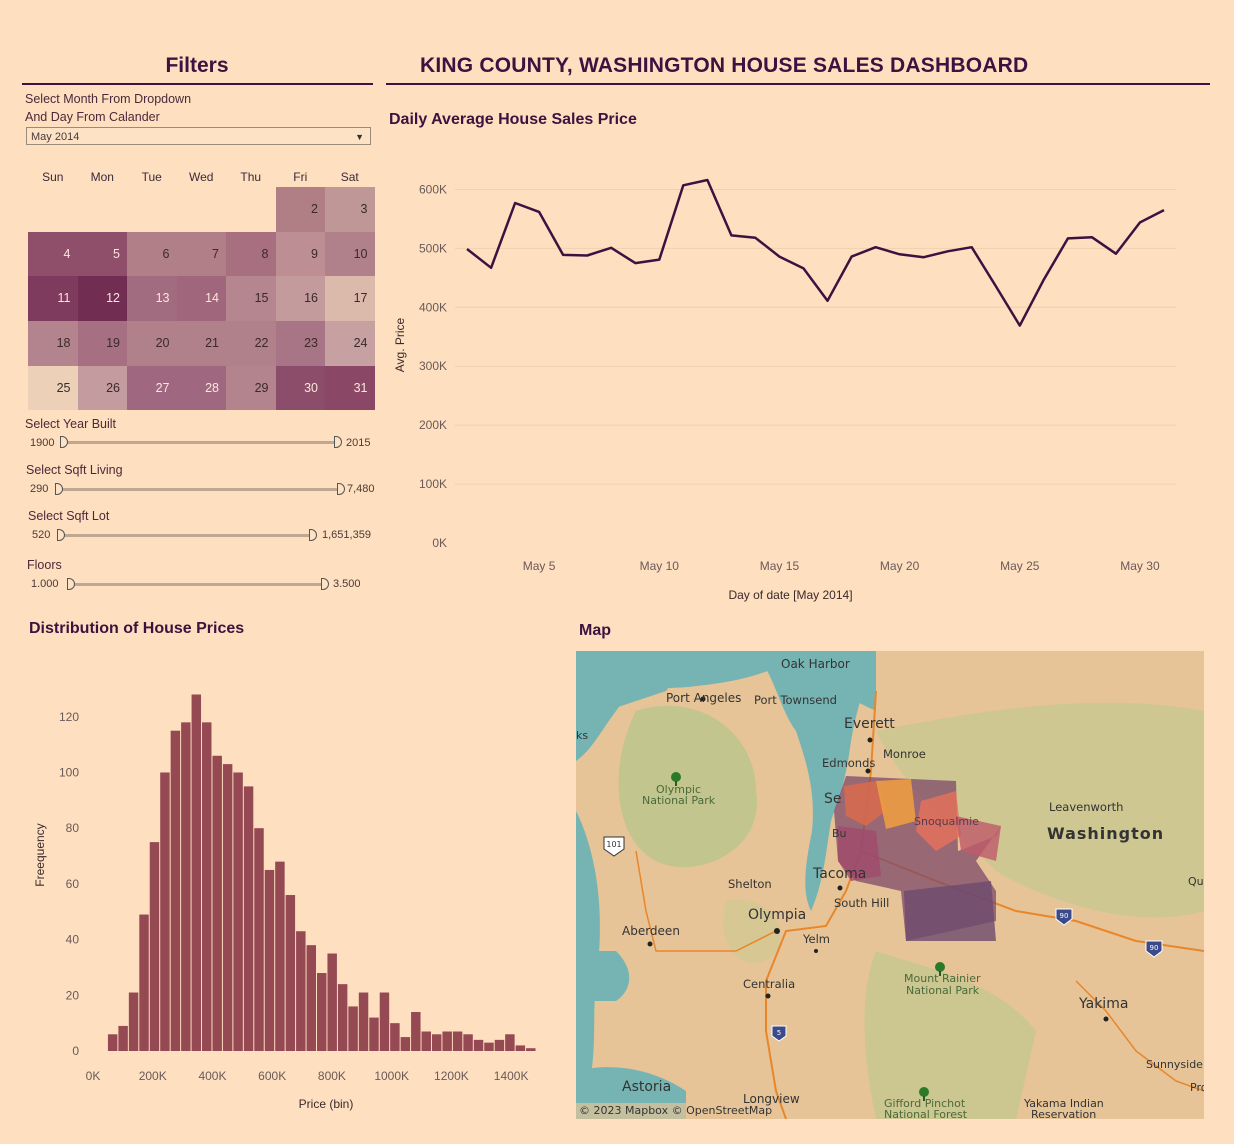  I want to click on calendar-day-25: 25, so click(53, 388).